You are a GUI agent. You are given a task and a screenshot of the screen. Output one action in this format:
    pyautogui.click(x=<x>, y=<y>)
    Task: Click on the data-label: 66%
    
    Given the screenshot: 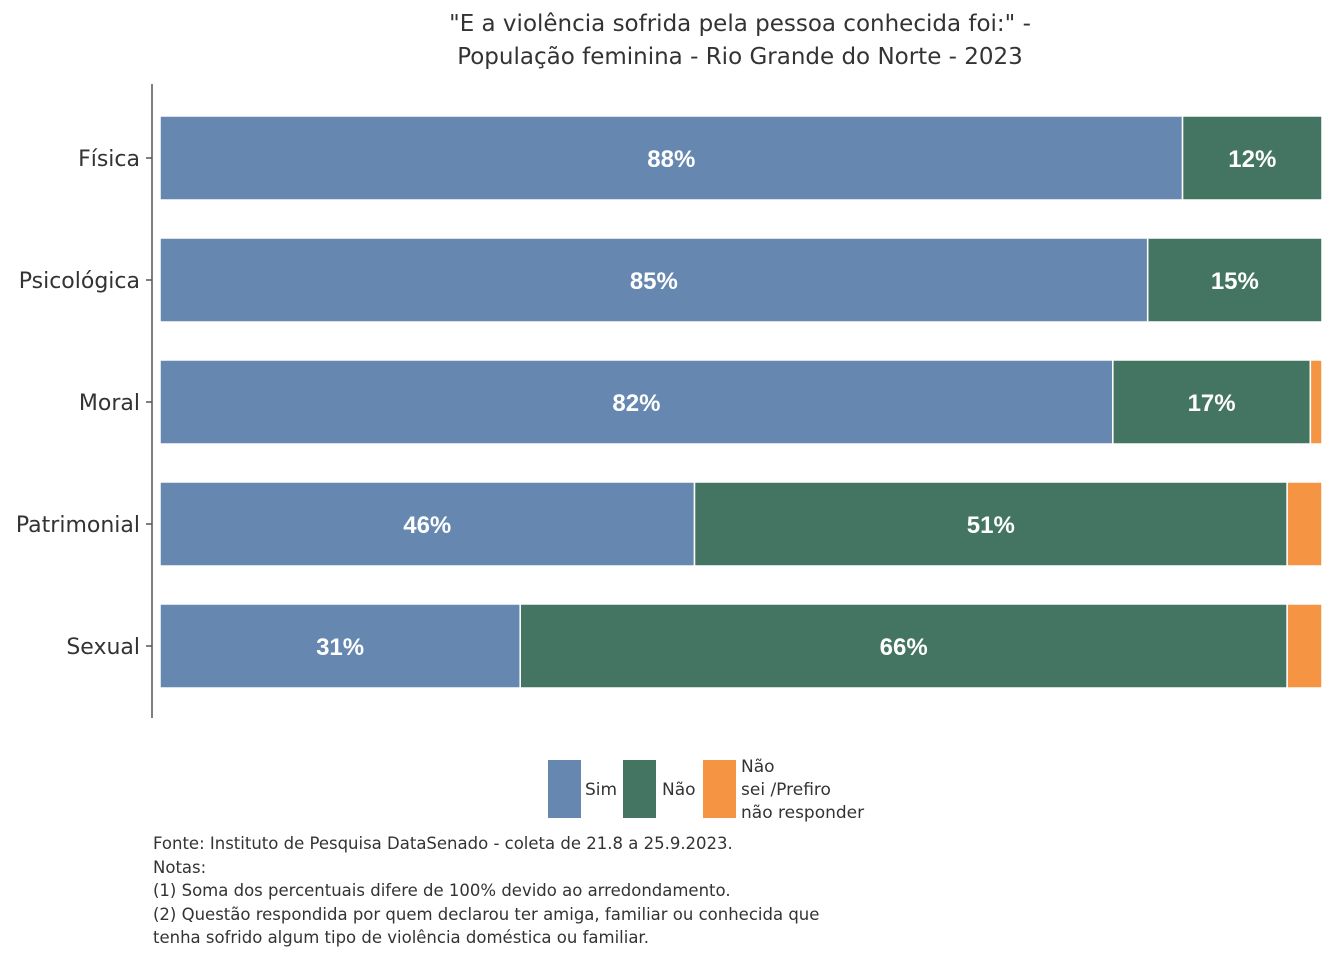 What is the action you would take?
    pyautogui.click(x=904, y=647)
    